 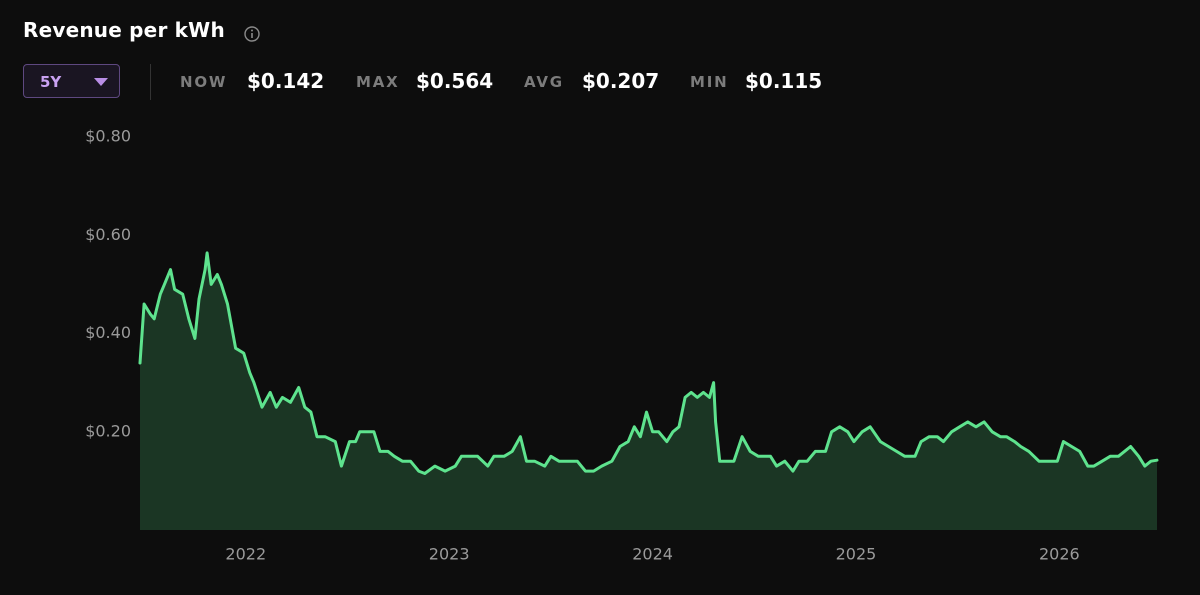 What do you see at coordinates (124, 30) in the screenshot?
I see `chart-title: Revenue per kWh` at bounding box center [124, 30].